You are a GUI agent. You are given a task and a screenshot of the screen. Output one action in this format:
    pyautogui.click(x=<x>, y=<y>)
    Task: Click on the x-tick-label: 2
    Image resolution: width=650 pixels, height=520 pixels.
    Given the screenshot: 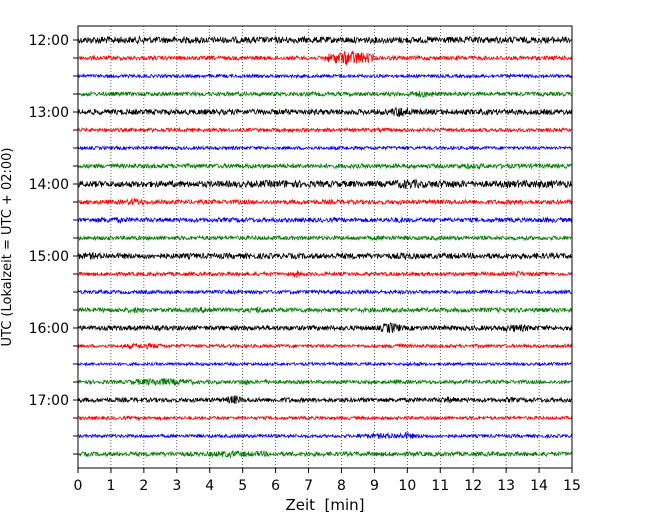 What is the action you would take?
    pyautogui.click(x=143, y=486)
    